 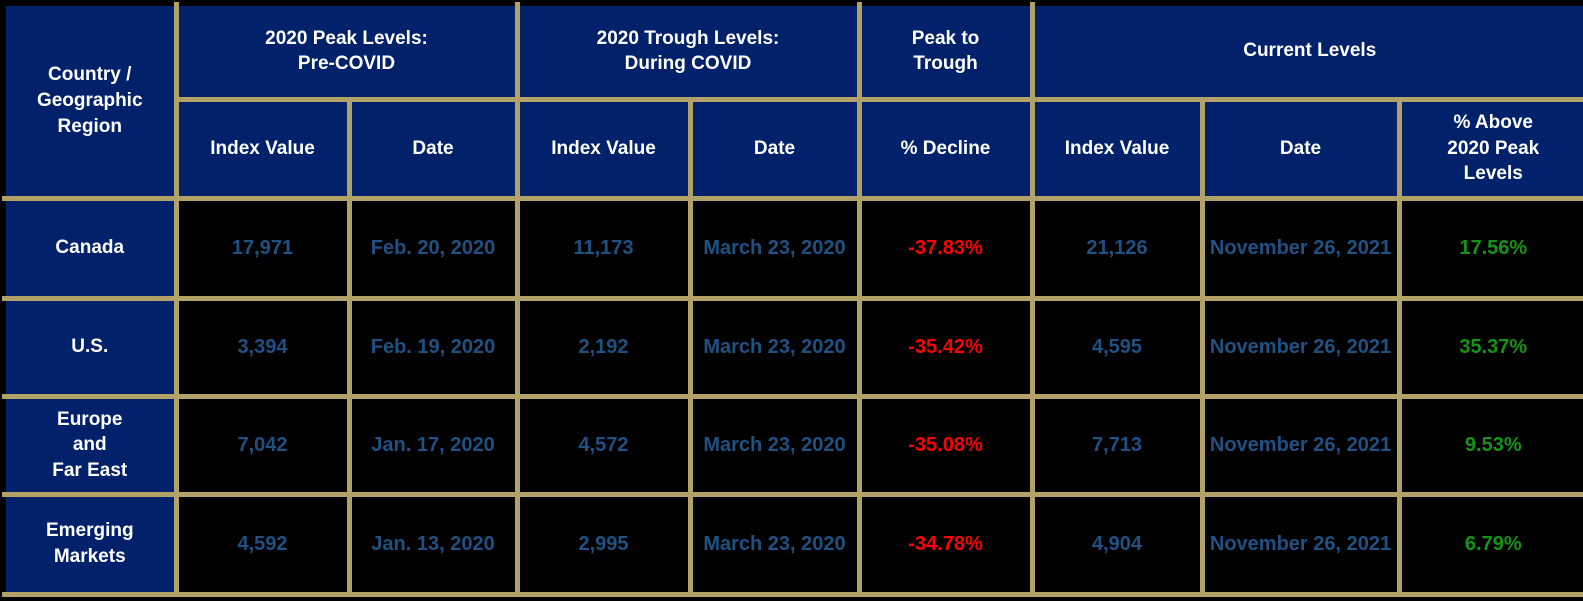 I want to click on cell-europe-current-index-value: 7,713, so click(x=1117, y=445).